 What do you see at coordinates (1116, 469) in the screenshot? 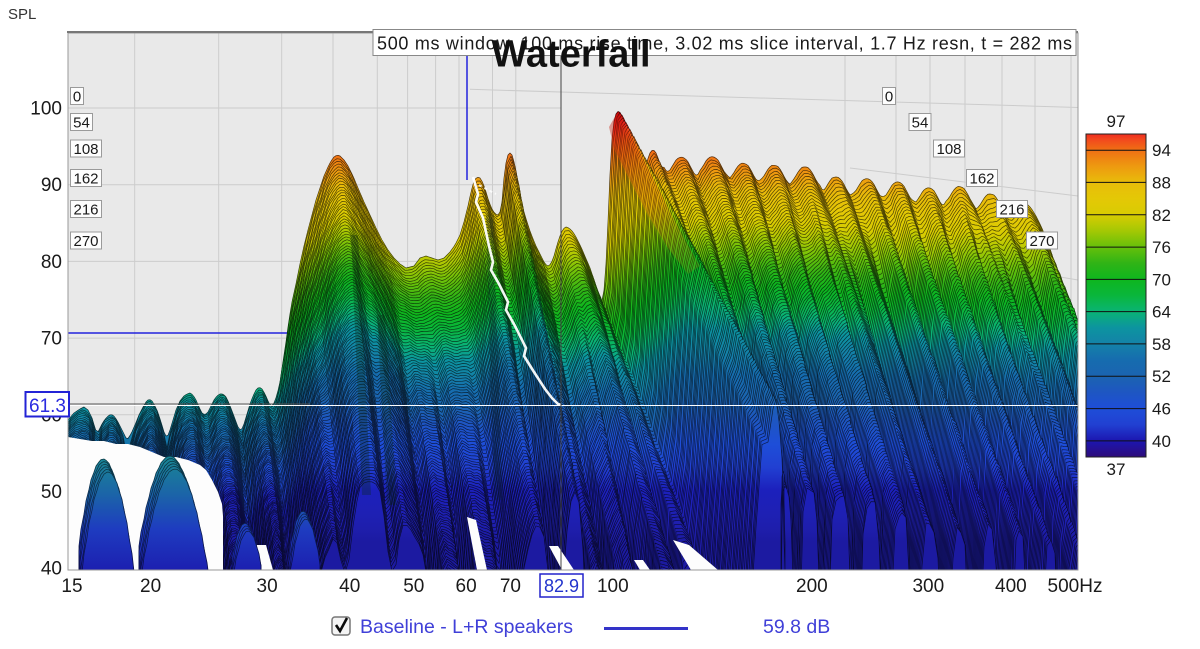
I see `svg-text: 37` at bounding box center [1116, 469].